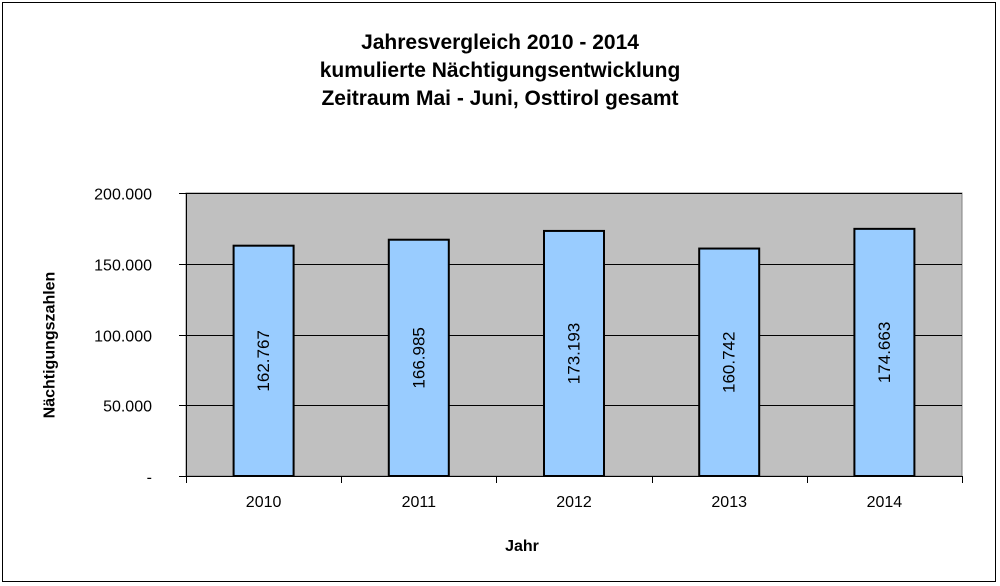 The image size is (1000, 586). I want to click on bar-data-label: 174.663, so click(884, 352).